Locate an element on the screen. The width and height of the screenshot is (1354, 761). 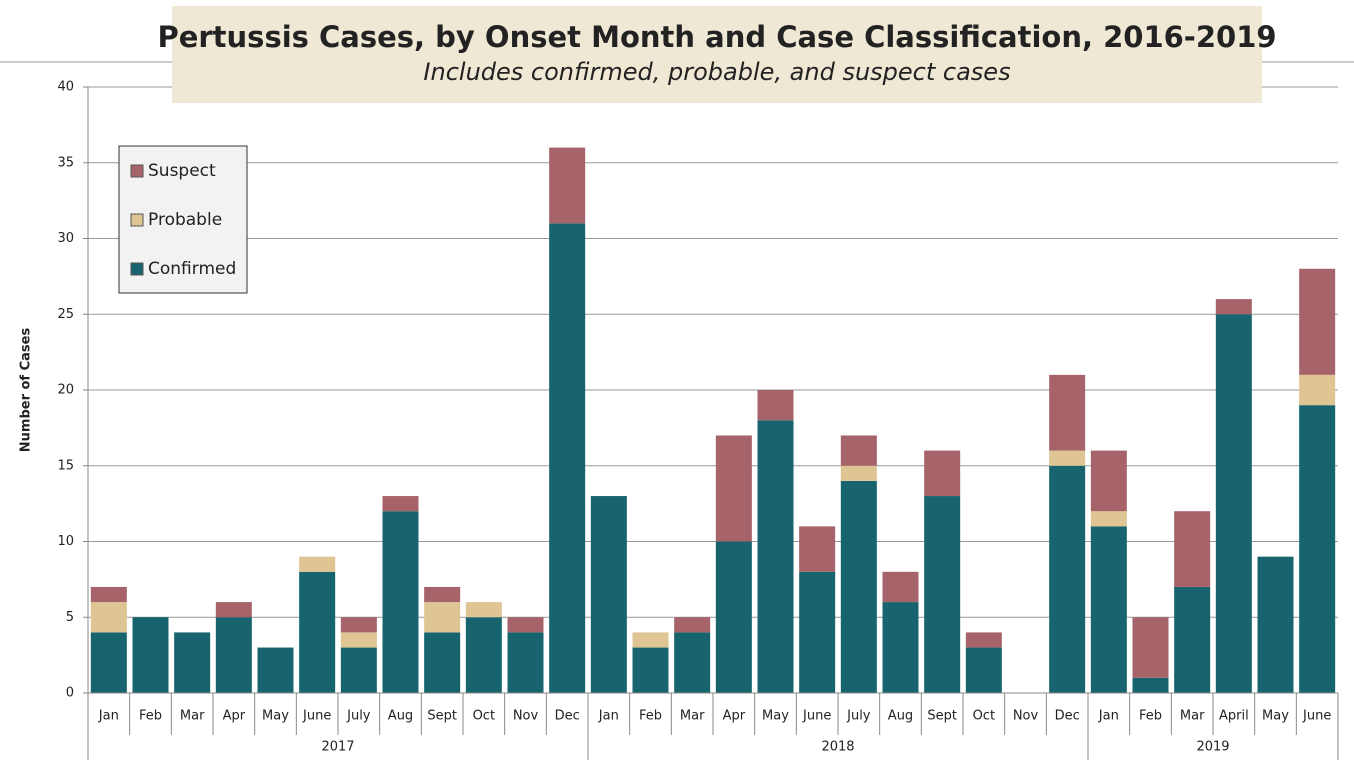
legend-label: Confirmed is located at coordinates (192, 269).